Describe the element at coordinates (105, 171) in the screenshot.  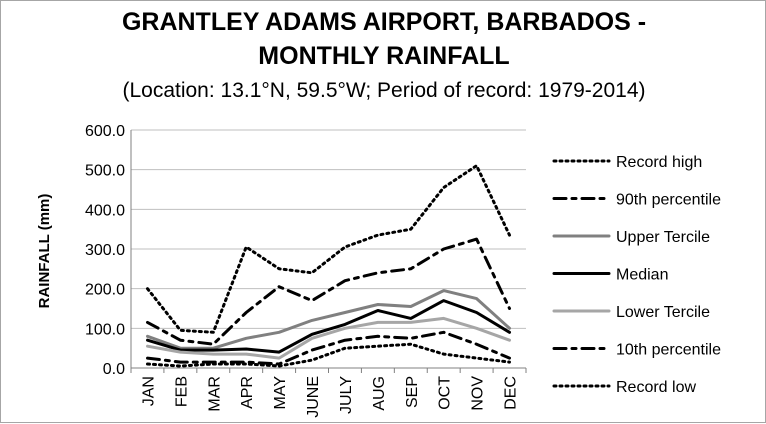
I see `y-tick-label: 500.0` at that location.